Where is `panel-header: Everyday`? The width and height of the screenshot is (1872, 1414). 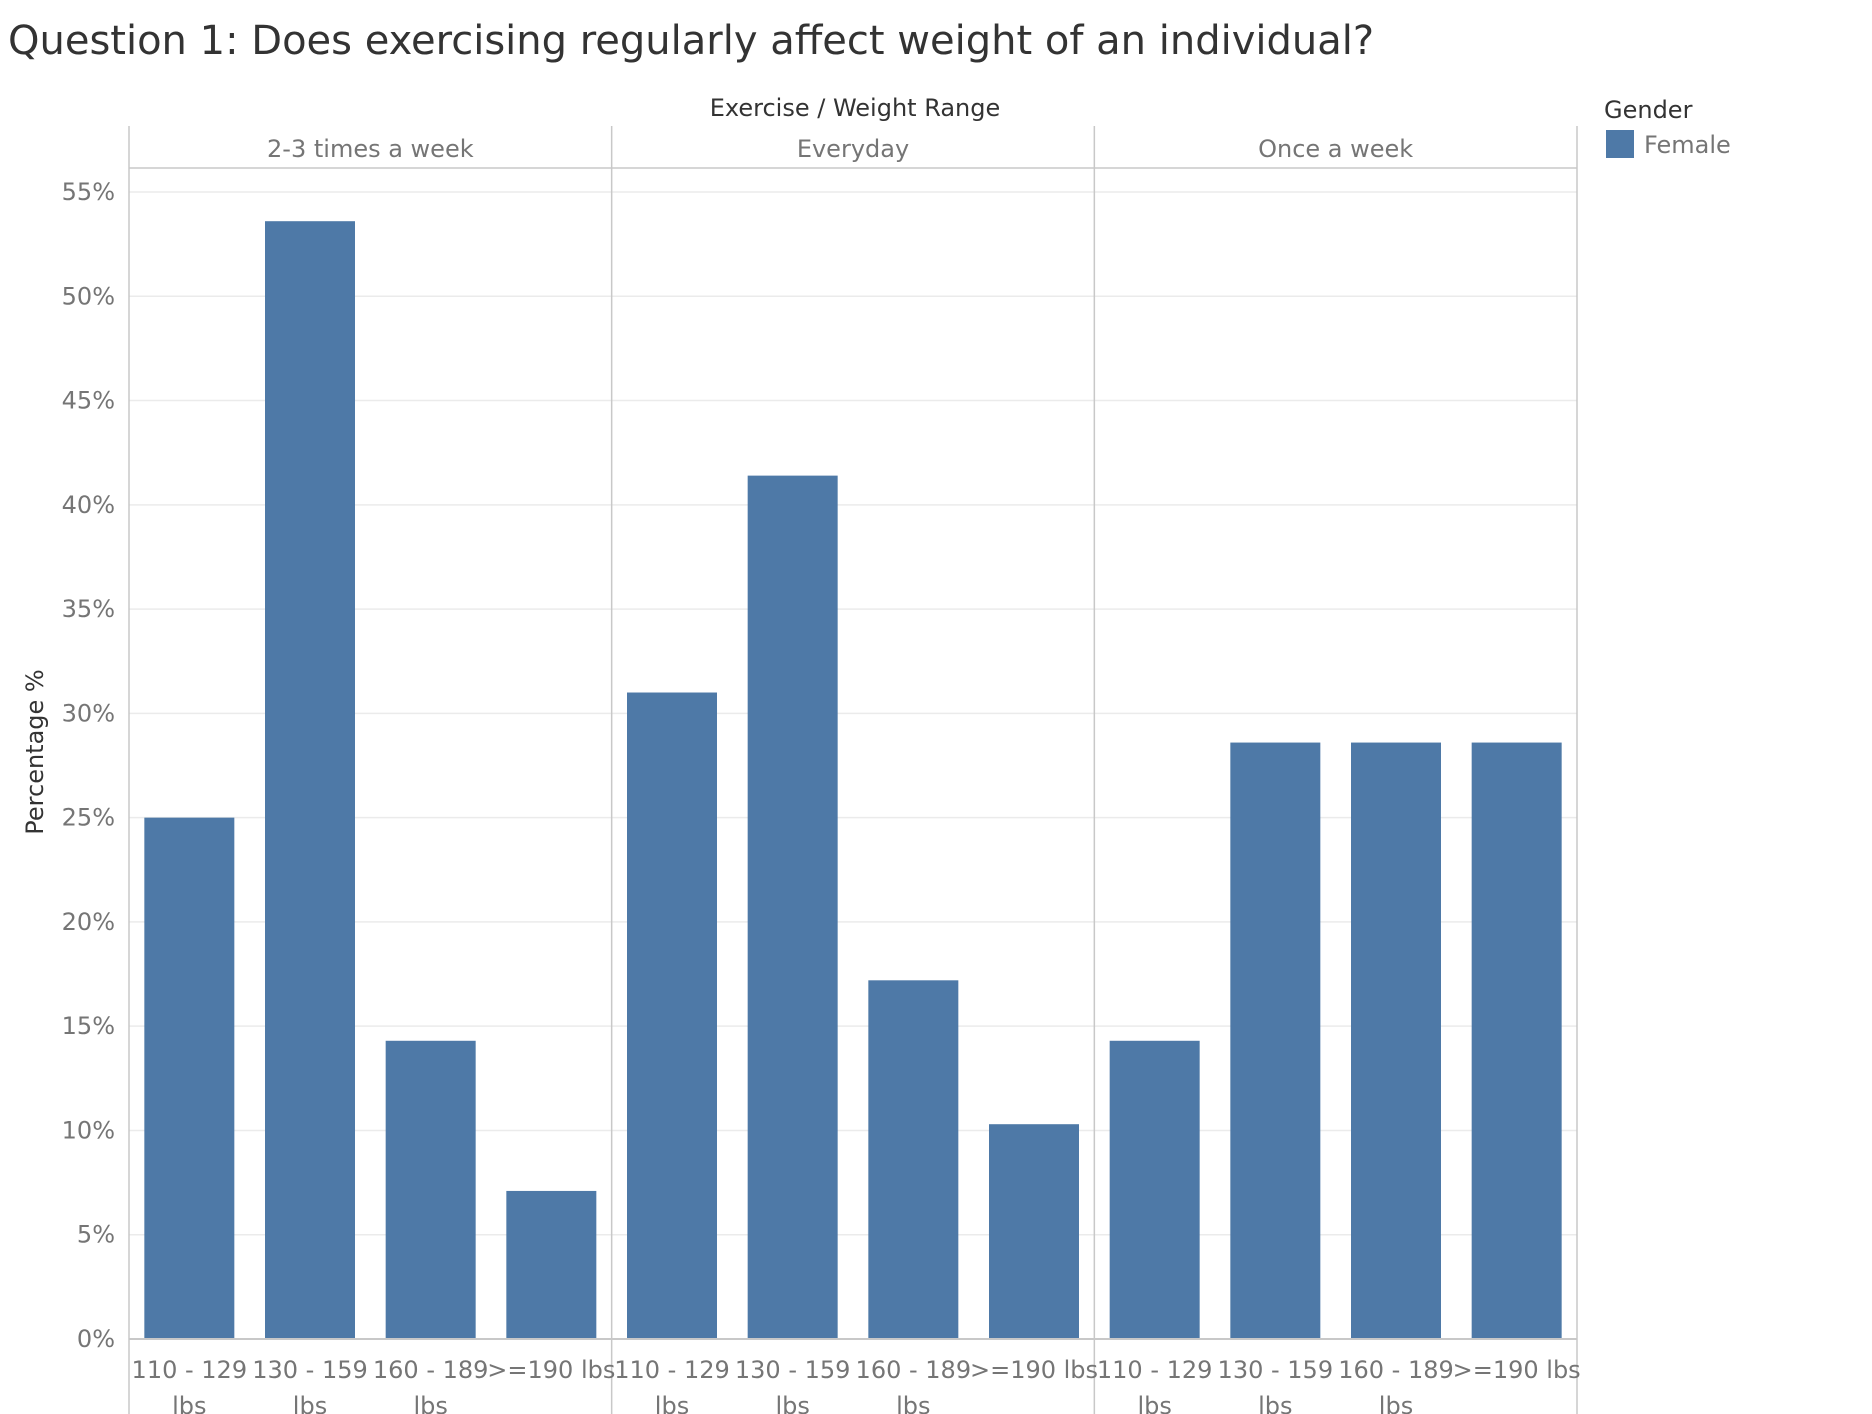 panel-header: Everyday is located at coordinates (853, 149).